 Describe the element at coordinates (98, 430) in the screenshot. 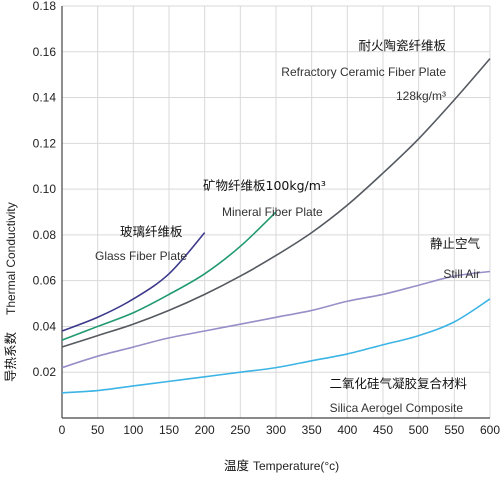

I see `x-tick-label: 50` at that location.